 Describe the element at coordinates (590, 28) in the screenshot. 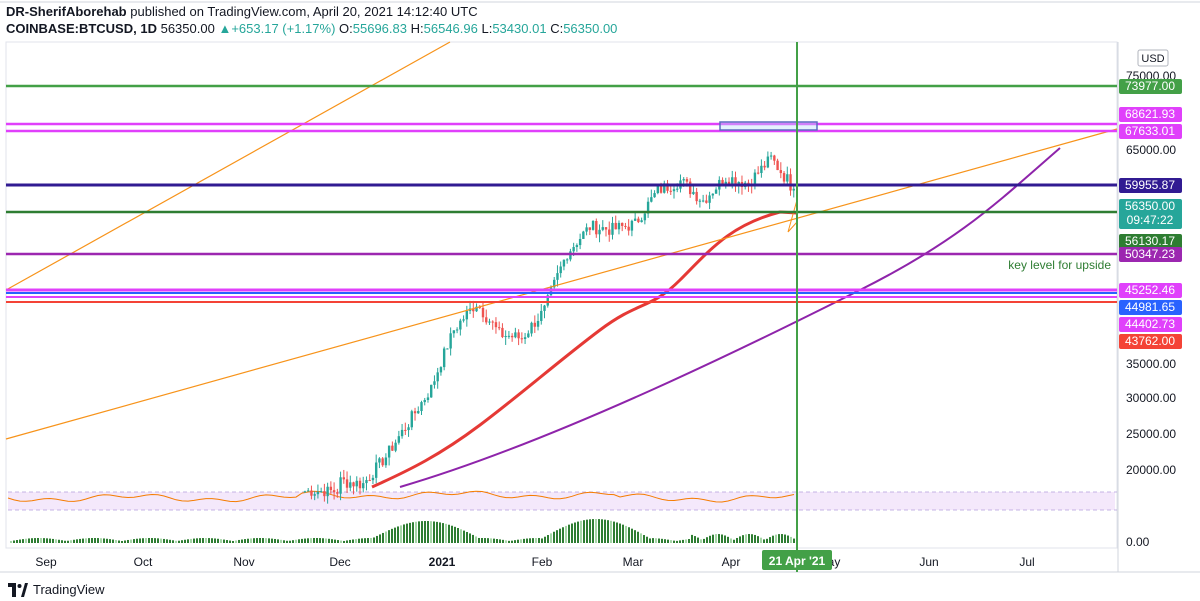

I see `close-value: 56350.00` at that location.